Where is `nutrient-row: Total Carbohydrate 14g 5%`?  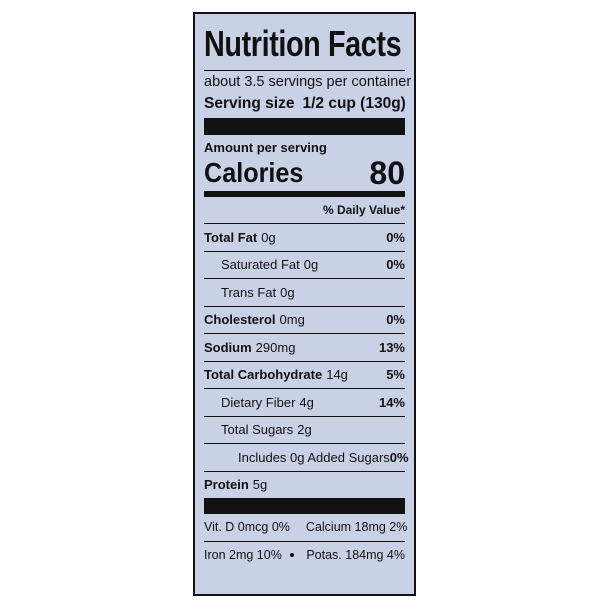 nutrient-row: Total Carbohydrate 14g 5% is located at coordinates (304, 374).